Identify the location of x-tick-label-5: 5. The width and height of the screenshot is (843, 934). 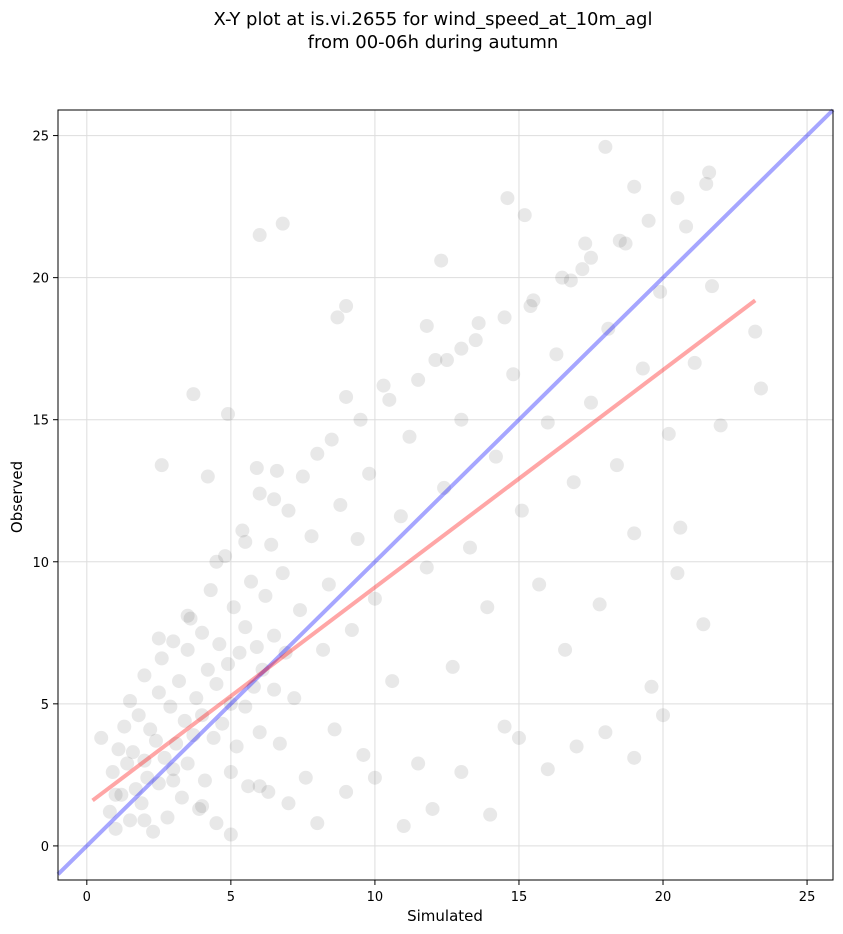
(231, 897).